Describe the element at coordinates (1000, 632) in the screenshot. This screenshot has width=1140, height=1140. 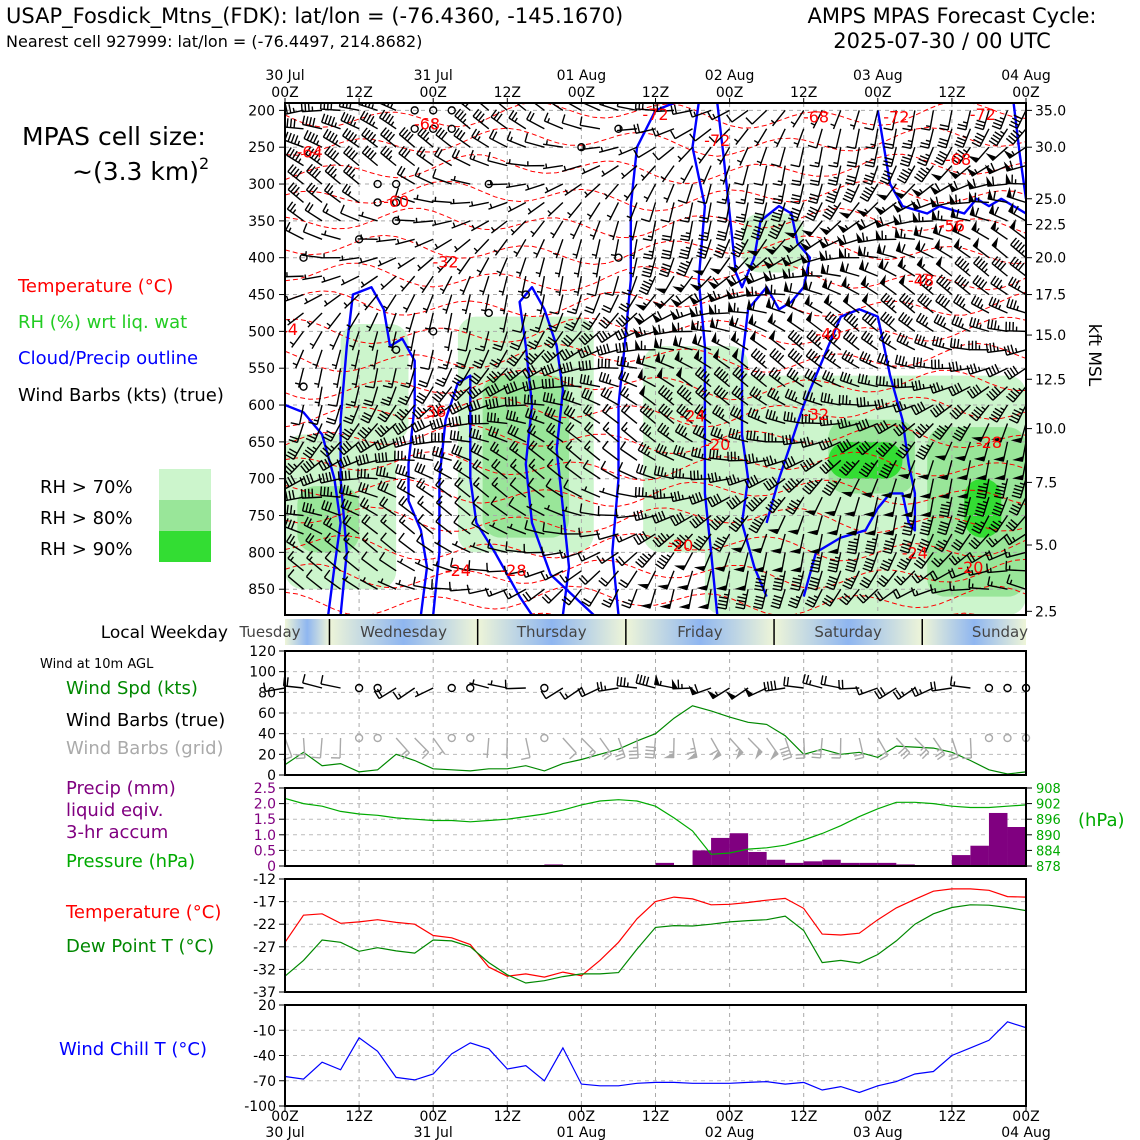
I see `weekday-name: Sunday` at that location.